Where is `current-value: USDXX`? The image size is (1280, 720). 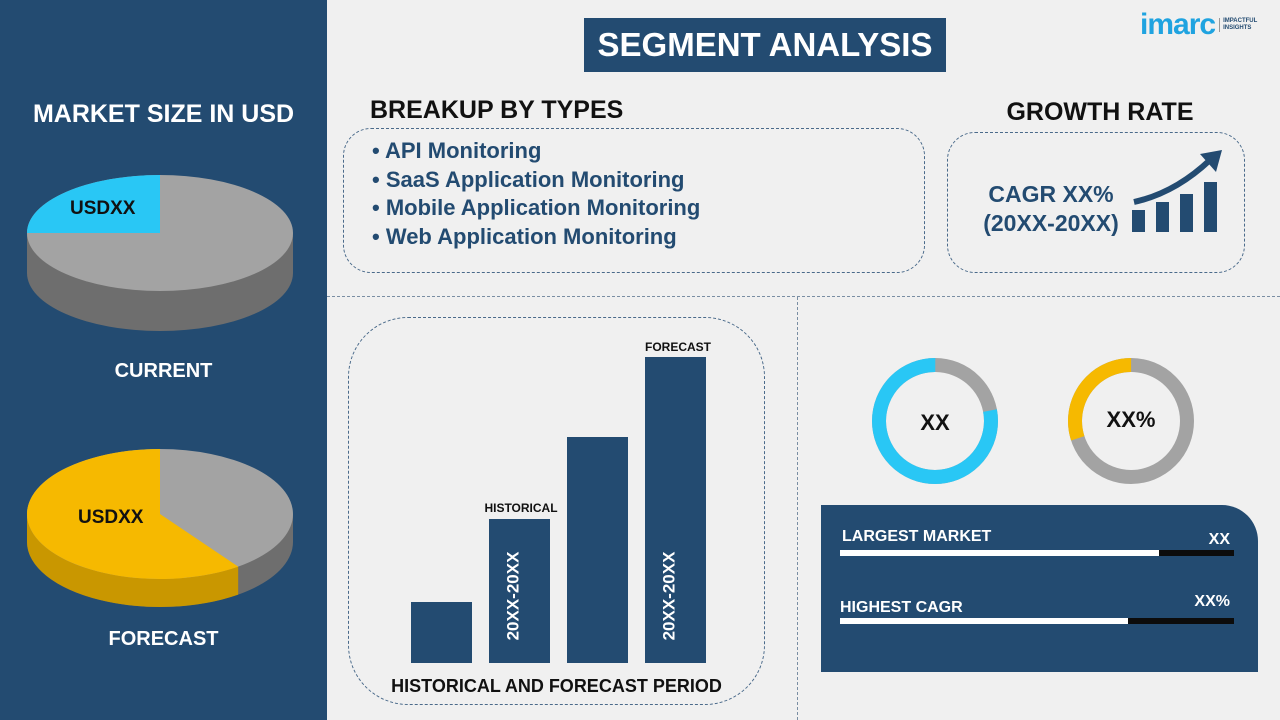
current-value: USDXX is located at coordinates (103, 208).